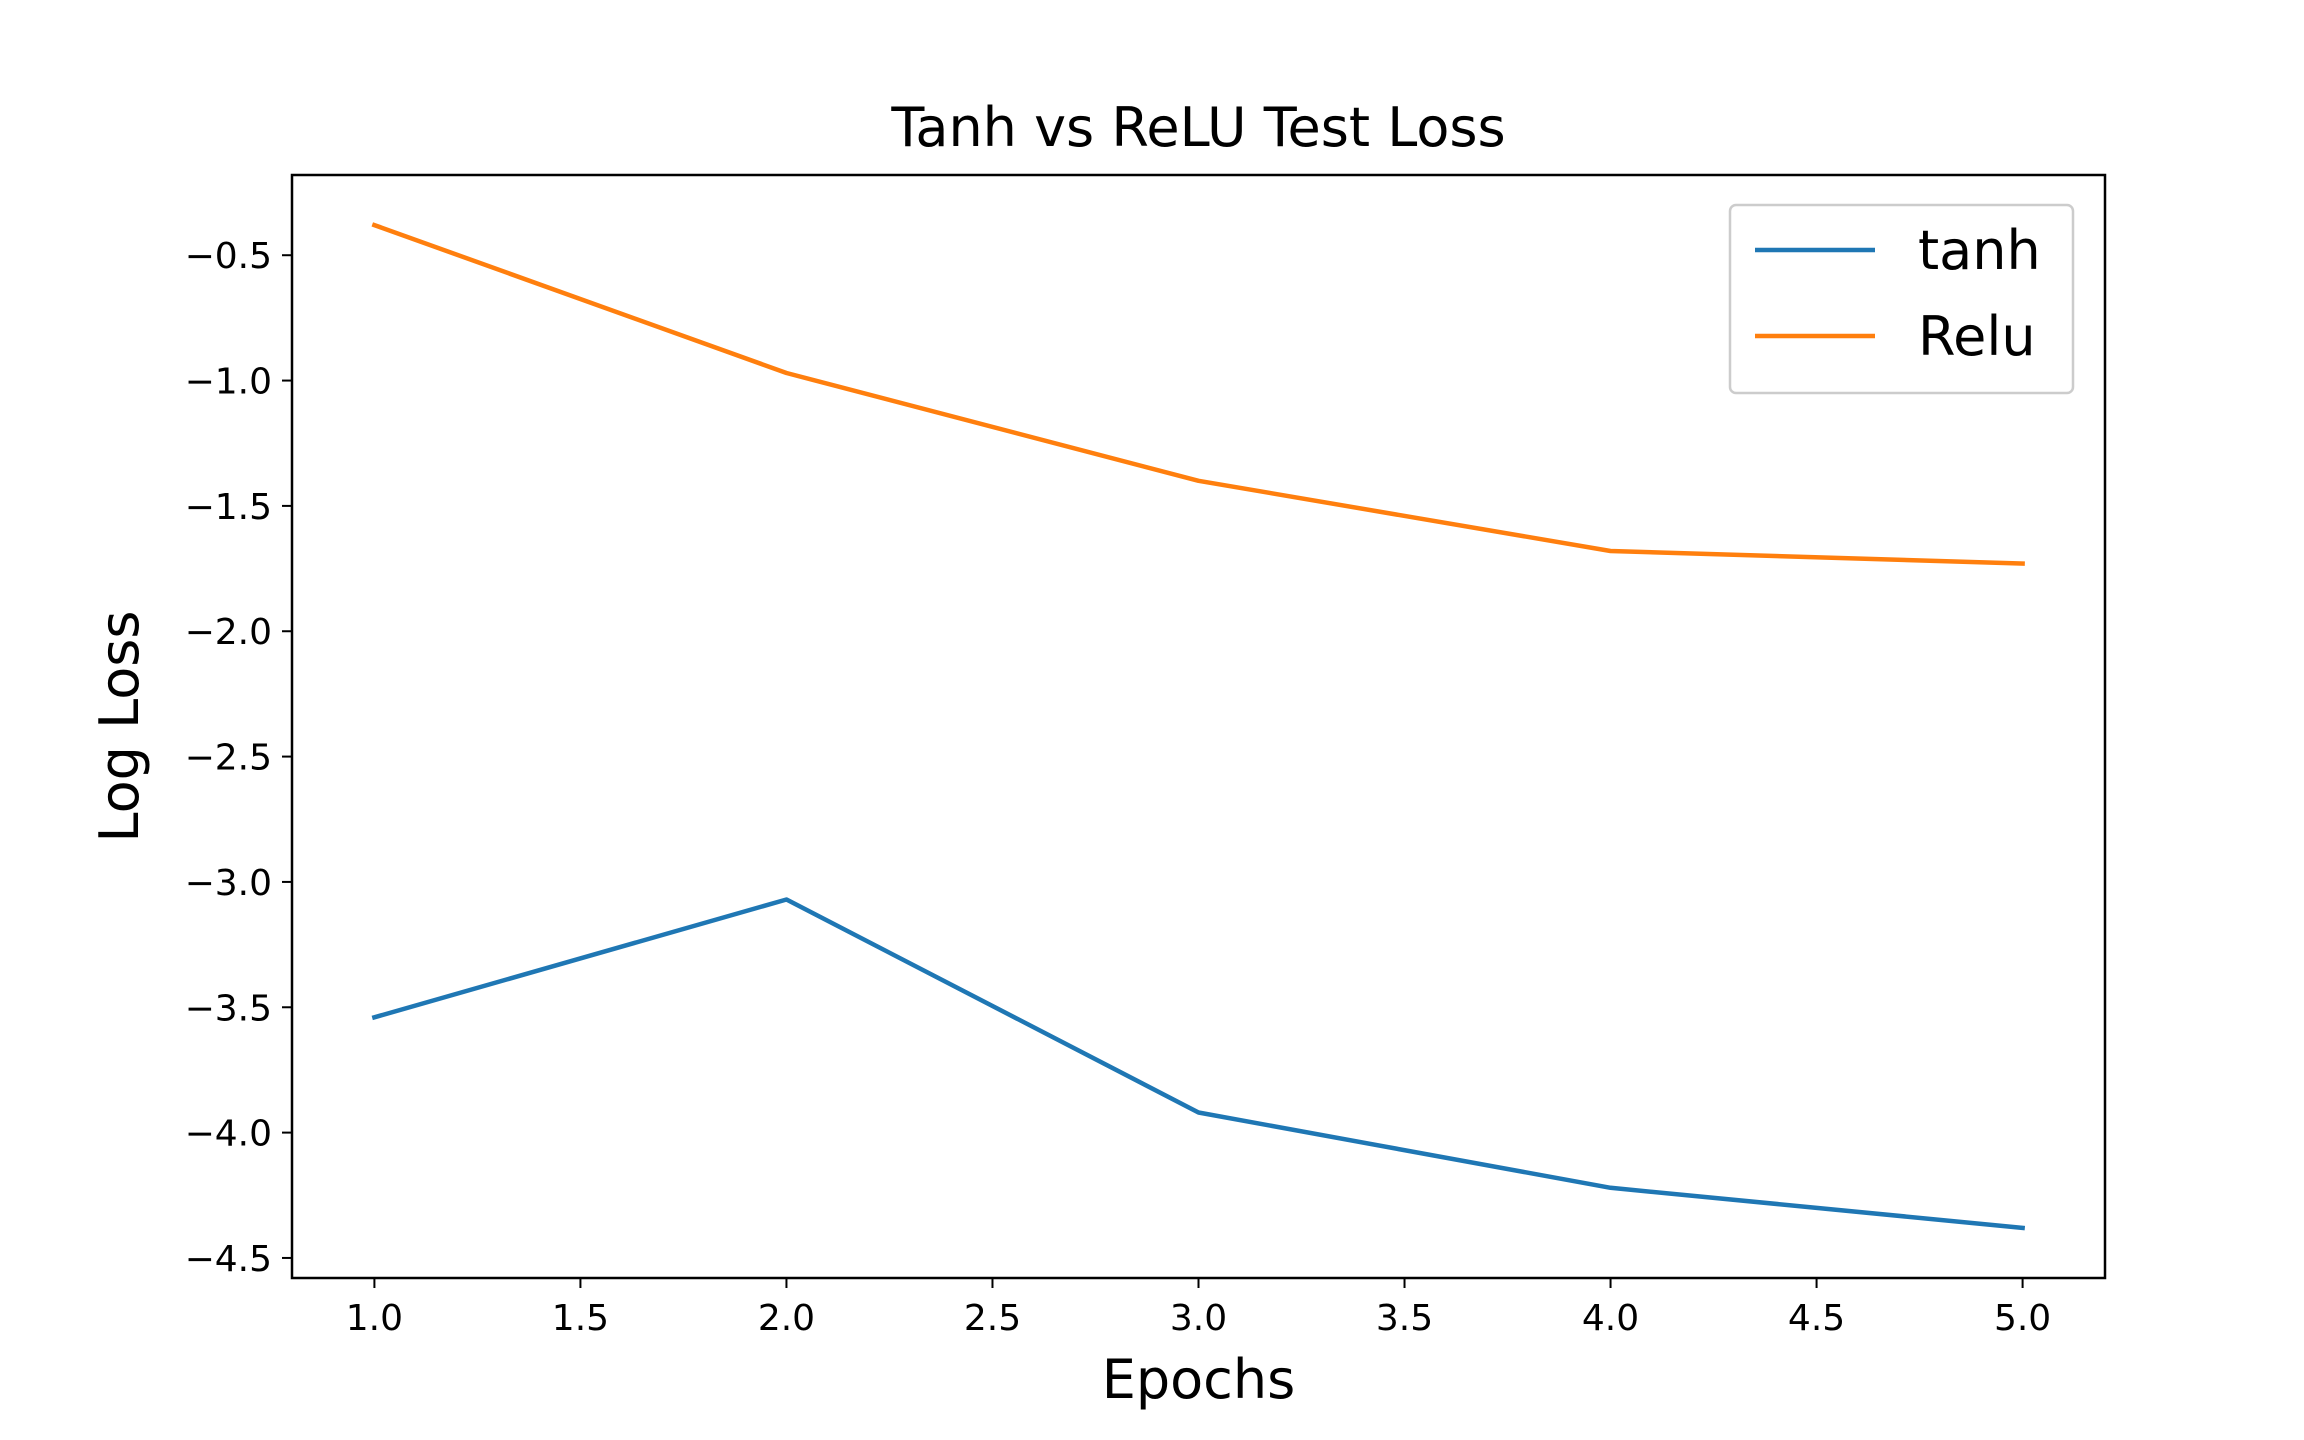  I want to click on y-tick-label: −1.0, so click(228, 382).